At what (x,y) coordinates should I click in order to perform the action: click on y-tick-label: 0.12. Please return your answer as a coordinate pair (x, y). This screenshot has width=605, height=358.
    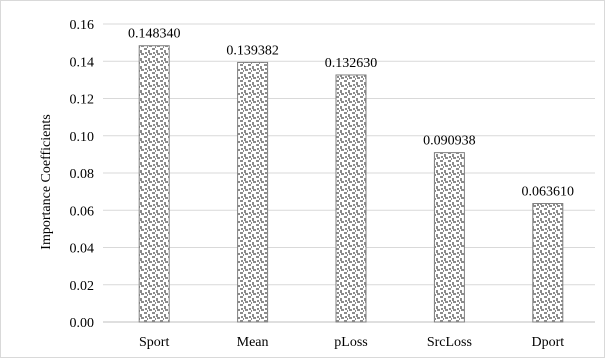
    Looking at the image, I should click on (82, 100).